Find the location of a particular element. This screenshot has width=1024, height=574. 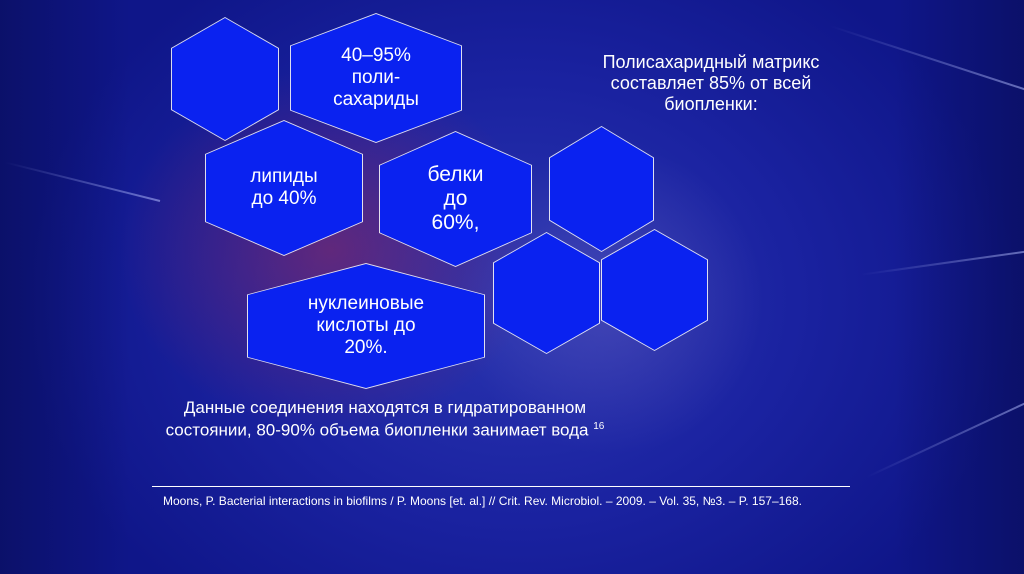

footnote-marker: 16 is located at coordinates (599, 426).